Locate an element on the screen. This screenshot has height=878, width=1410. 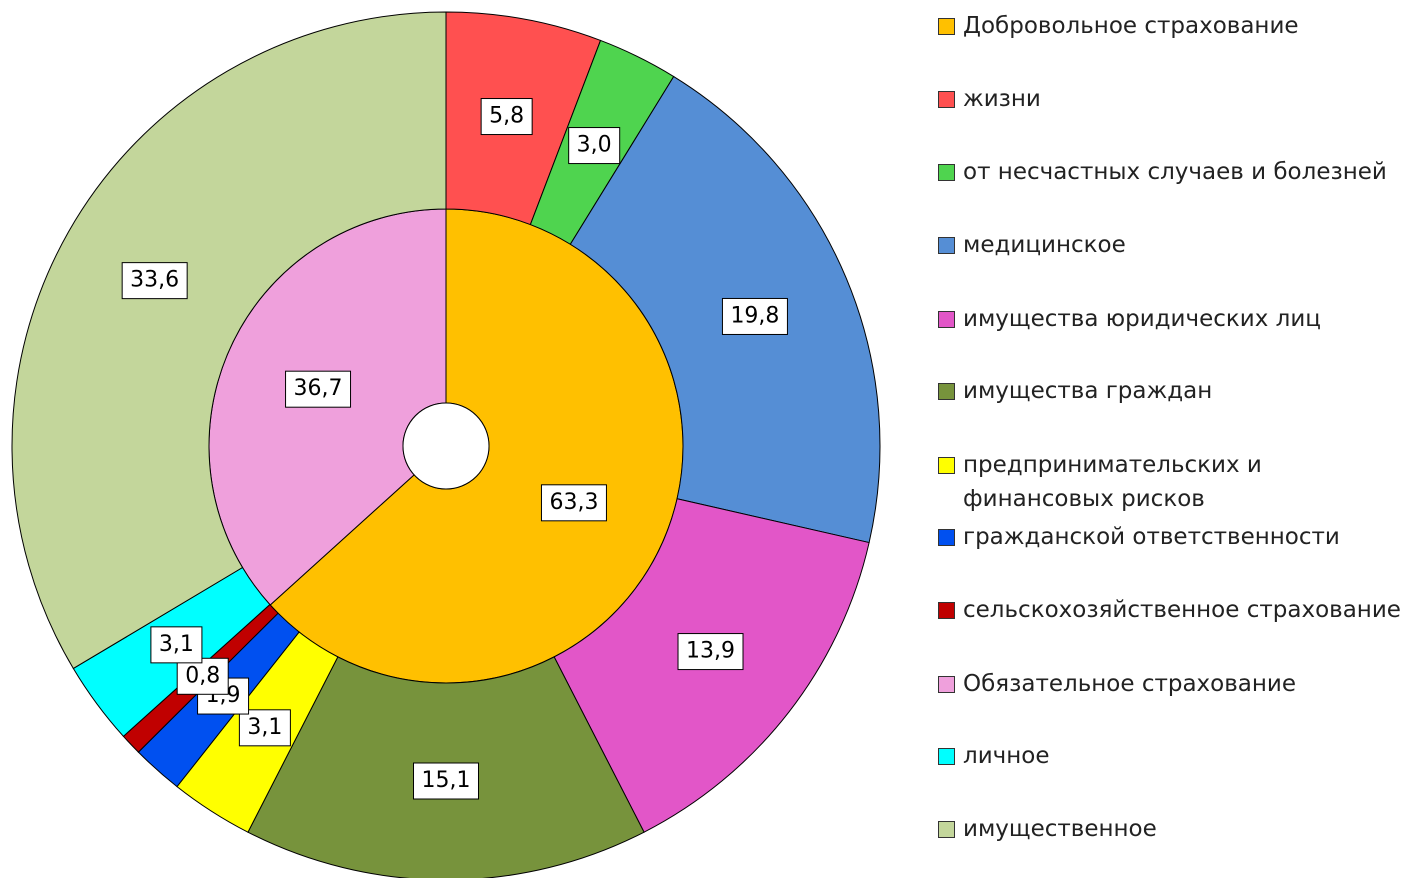
legend-item: сельскохозяйственное страхование is located at coordinates (1169, 610).